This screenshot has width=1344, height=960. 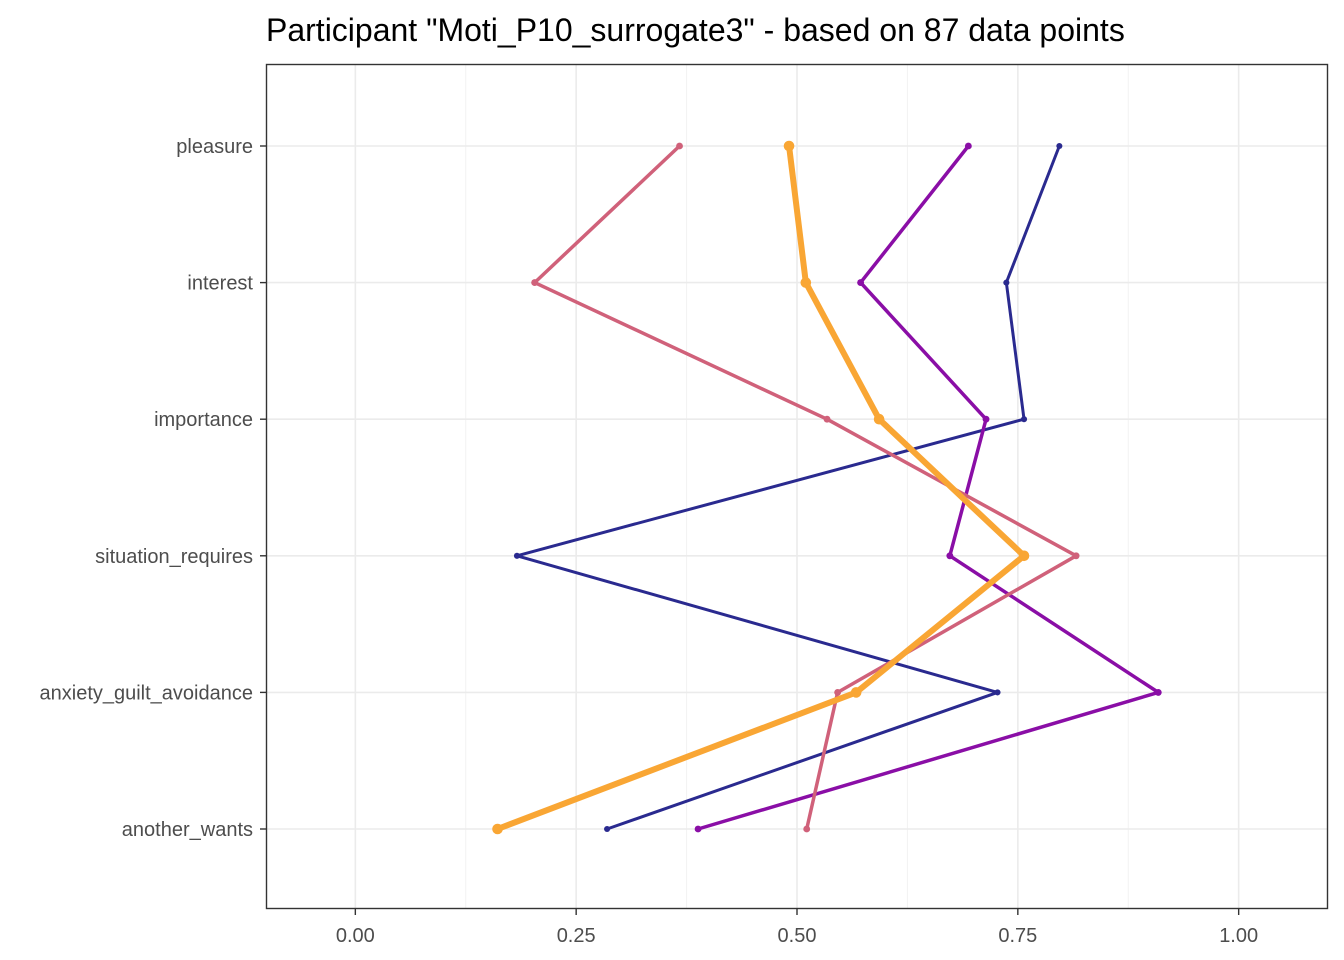 What do you see at coordinates (203, 420) in the screenshot?
I see `y-tick-label: importance` at bounding box center [203, 420].